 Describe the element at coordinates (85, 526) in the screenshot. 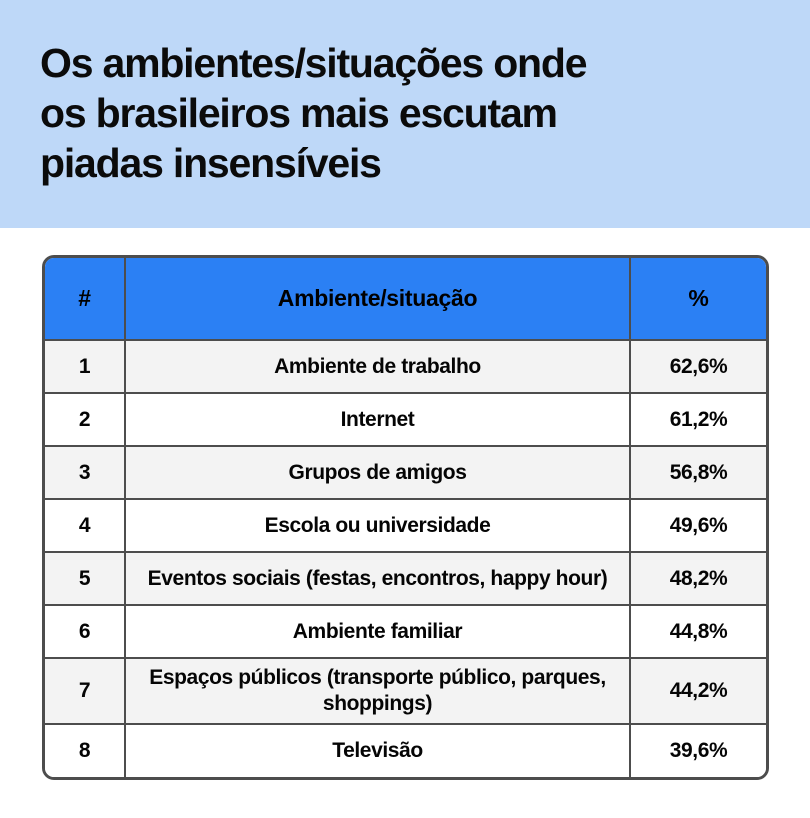

I see `rank-cell: 4` at that location.